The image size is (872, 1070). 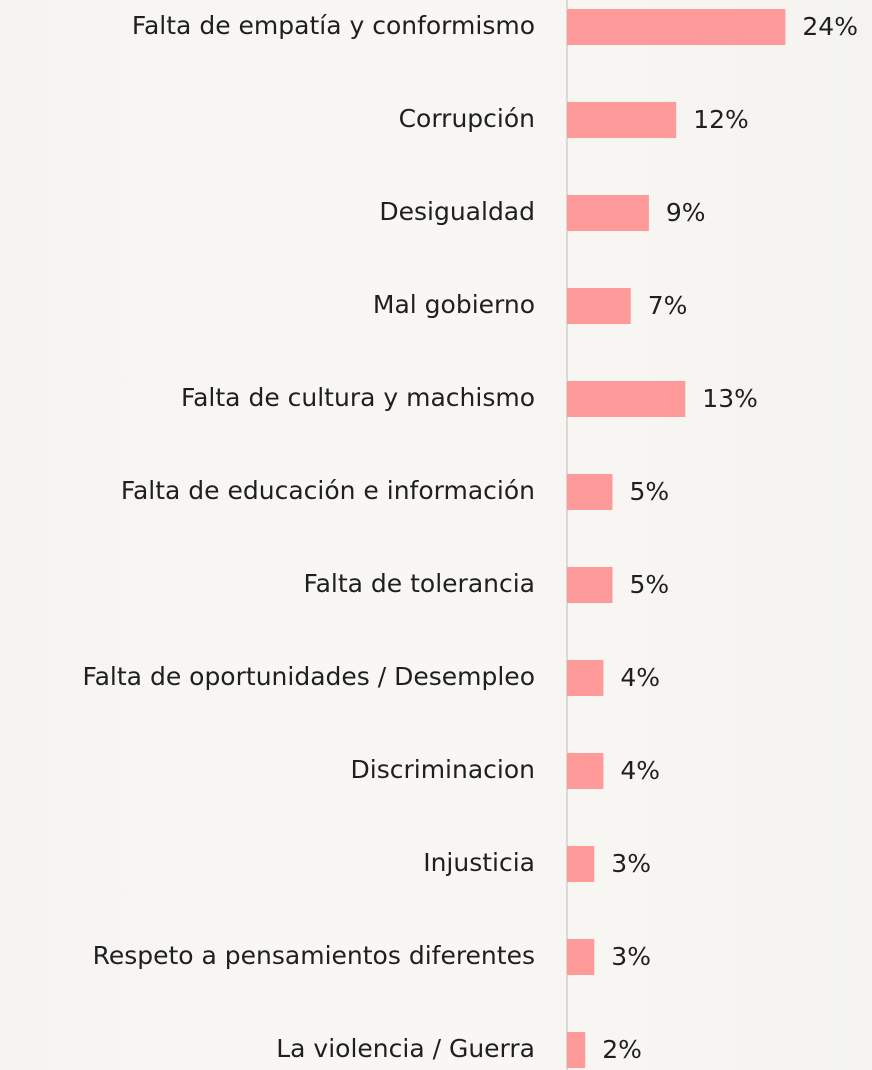 I want to click on value-label: 13%, so click(x=730, y=398).